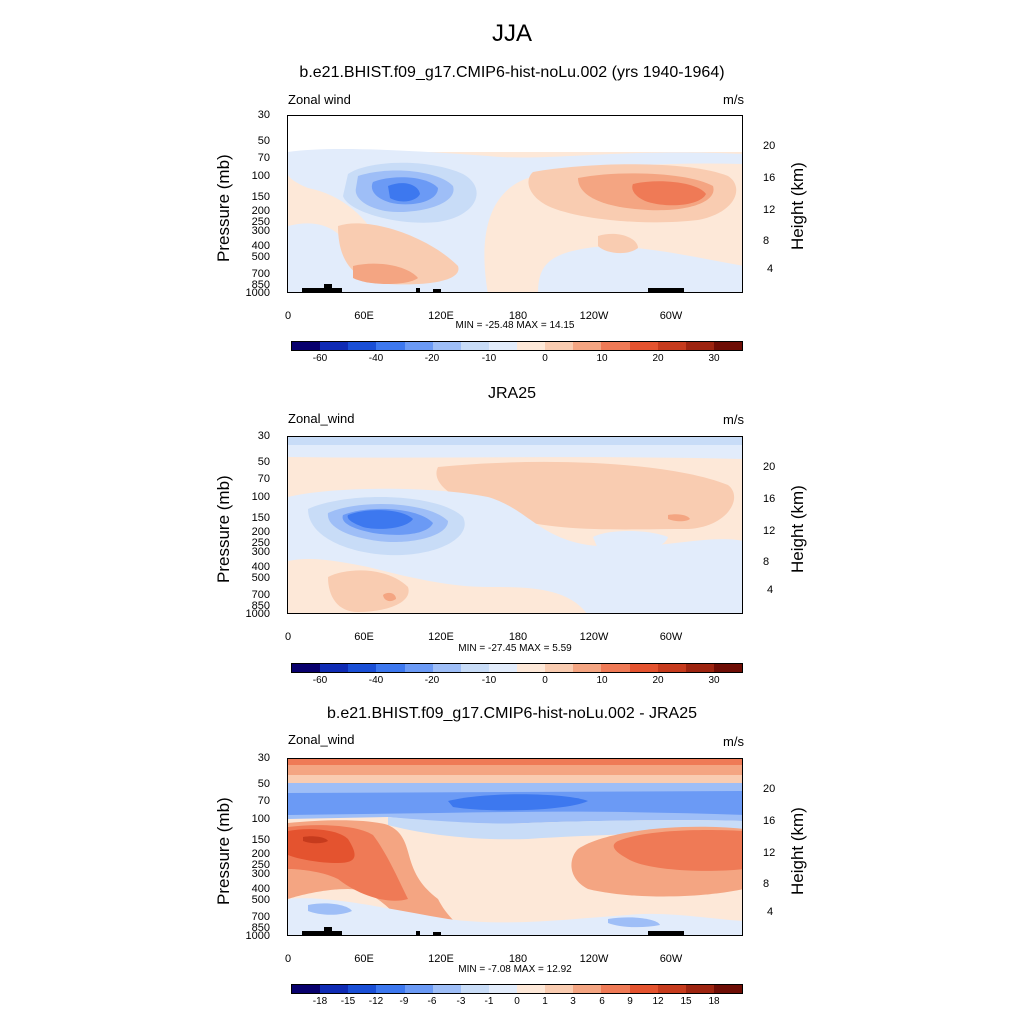  I want to click on p3-cbtick: -3, so click(461, 1001).